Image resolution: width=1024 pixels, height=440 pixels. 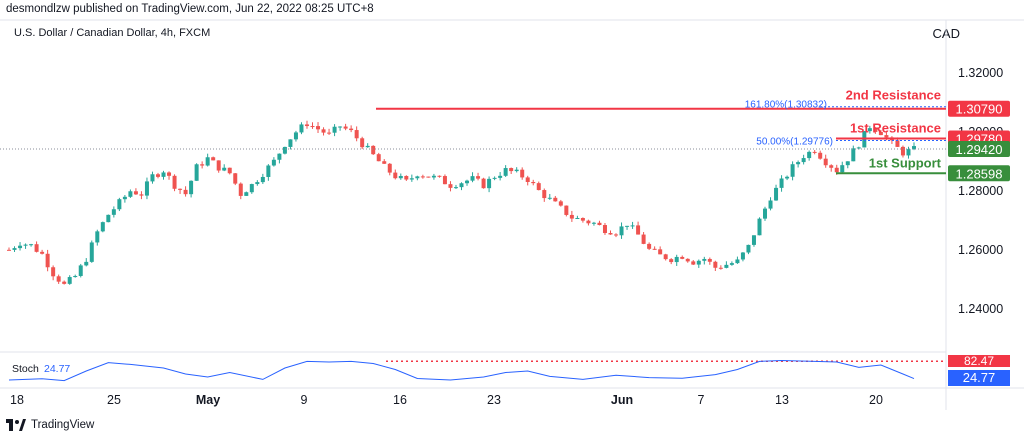 What do you see at coordinates (979, 173) in the screenshot?
I see `support-1-price-tag-bg` at bounding box center [979, 173].